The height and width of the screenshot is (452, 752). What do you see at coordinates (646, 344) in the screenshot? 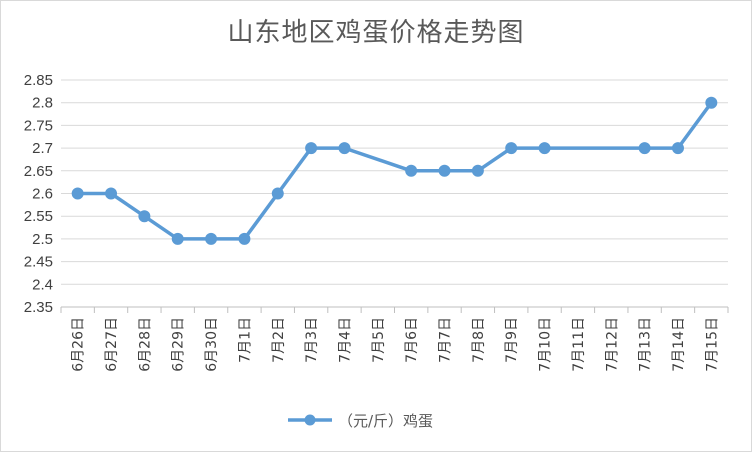
I see `x-tick-label: 7月13日` at bounding box center [646, 344].